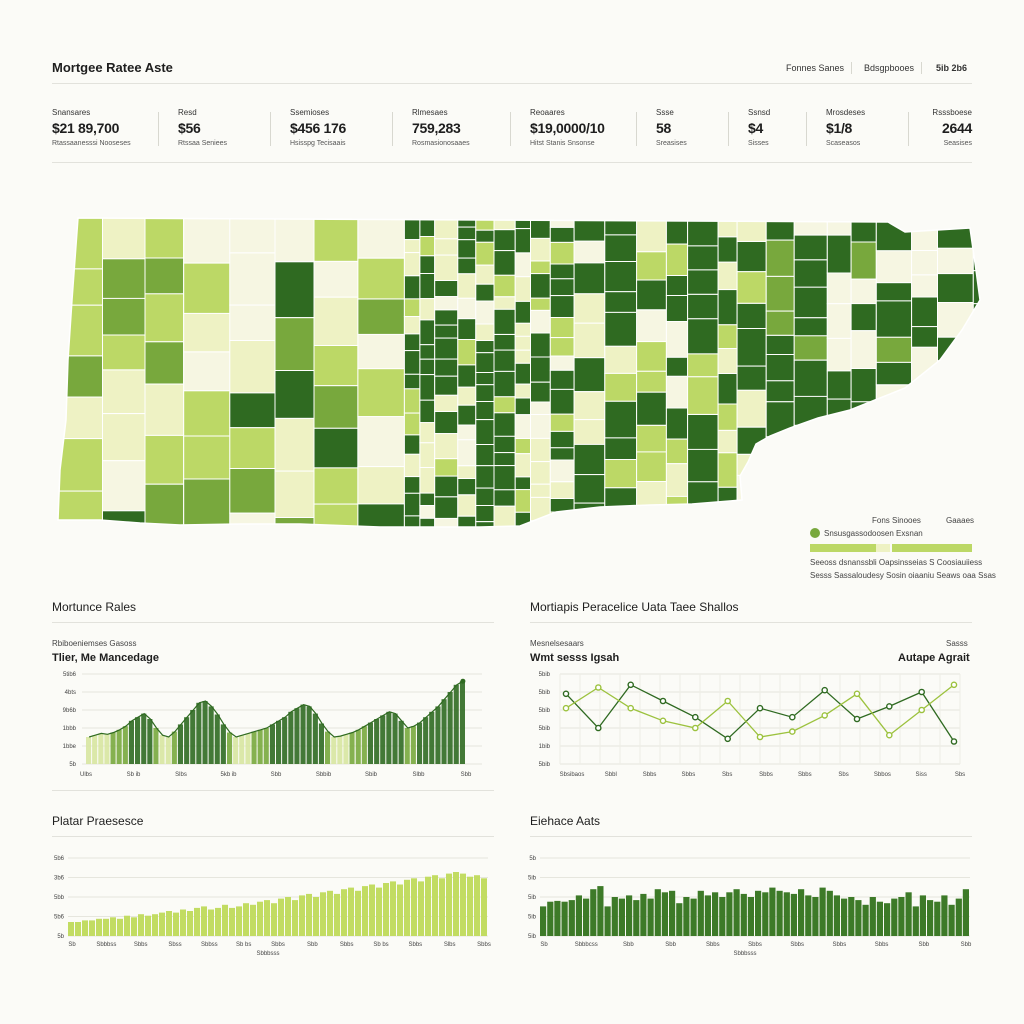 The image size is (1024, 1024). Describe the element at coordinates (952, 68) in the screenshot. I see `header-link-3: 5ib 2b6` at that location.